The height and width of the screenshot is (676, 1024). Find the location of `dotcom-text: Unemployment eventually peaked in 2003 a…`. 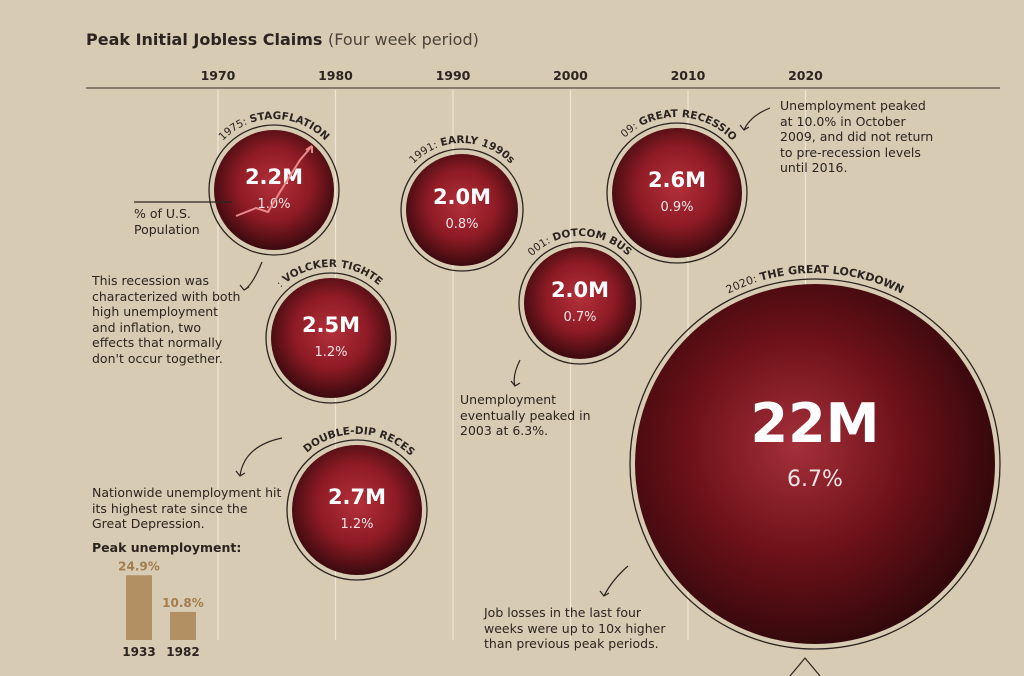

dotcom-text: Unemployment eventually peaked in 2003 a… is located at coordinates (525, 415).